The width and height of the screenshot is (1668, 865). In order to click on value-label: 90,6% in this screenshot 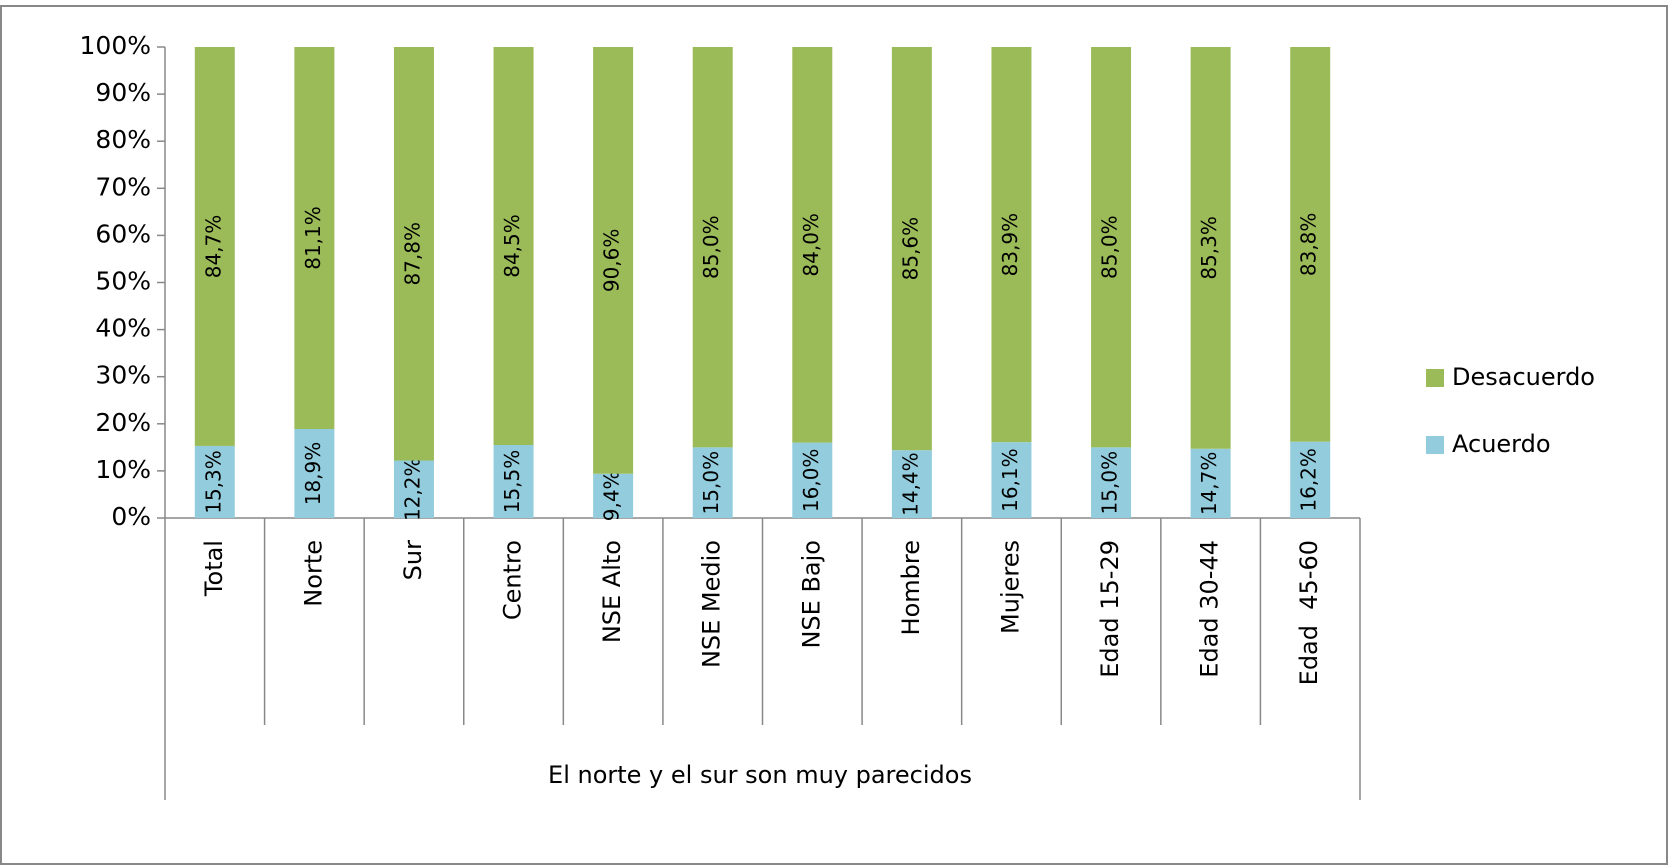, I will do `click(612, 261)`.